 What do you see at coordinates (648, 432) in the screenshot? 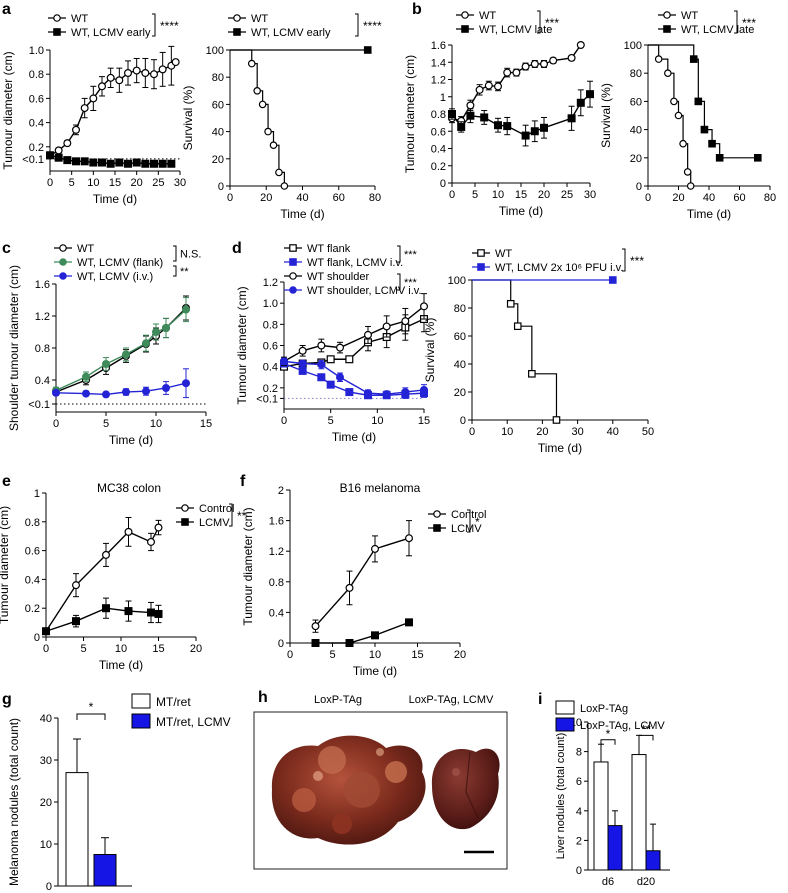
I see `x-tick-label: 50` at bounding box center [648, 432].